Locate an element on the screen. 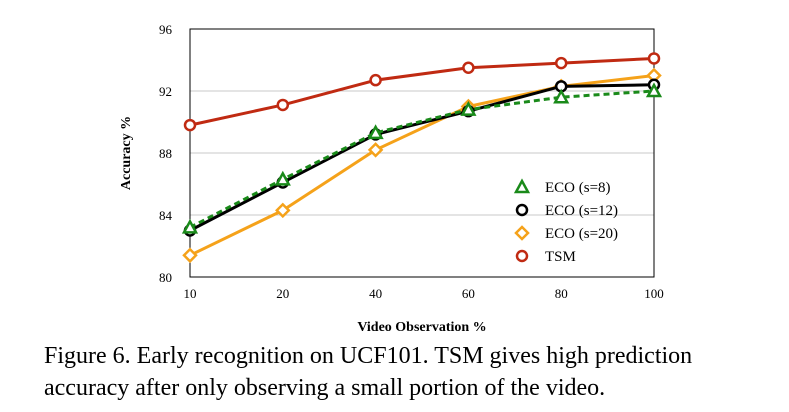 The height and width of the screenshot is (412, 789). x-tick-label: 20 is located at coordinates (282, 293).